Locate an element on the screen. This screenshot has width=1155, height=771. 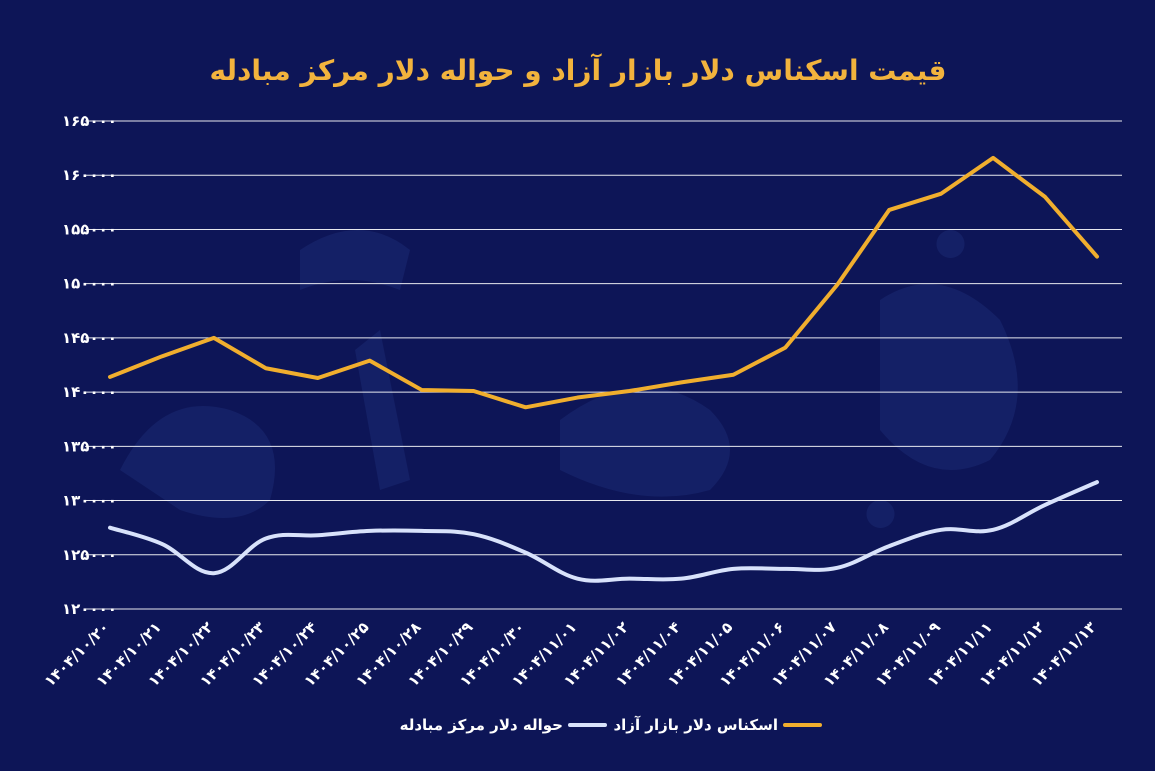
y-tick-label: ۱۲۵۰۰۰ is located at coordinates (89, 555).